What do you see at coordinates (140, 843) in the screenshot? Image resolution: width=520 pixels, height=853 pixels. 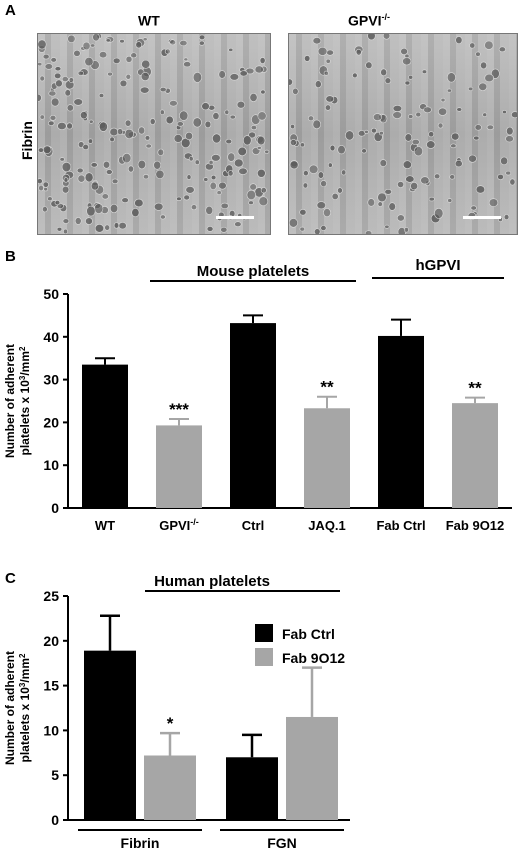 I see `group-label: Fibrin` at bounding box center [140, 843].